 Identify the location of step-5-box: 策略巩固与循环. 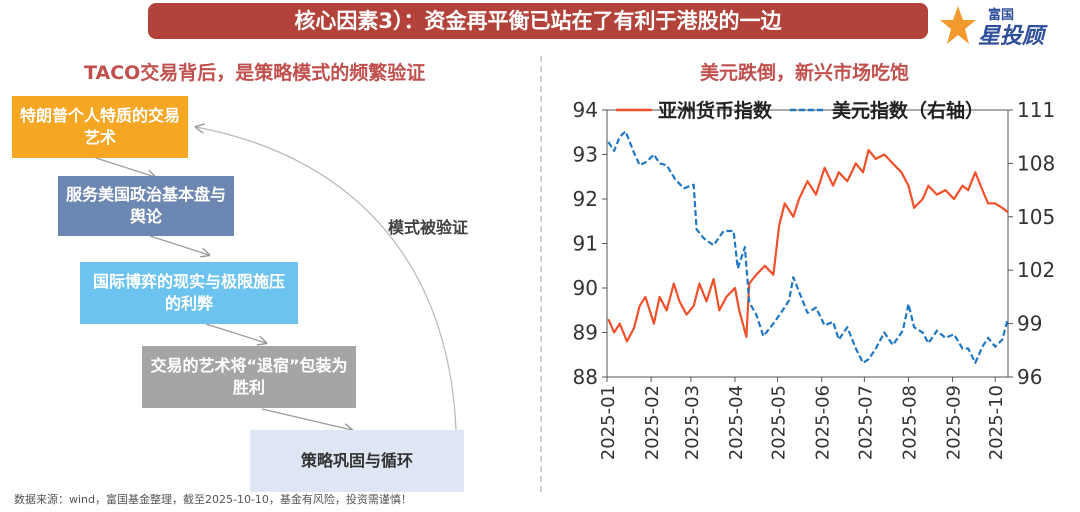
(357, 461).